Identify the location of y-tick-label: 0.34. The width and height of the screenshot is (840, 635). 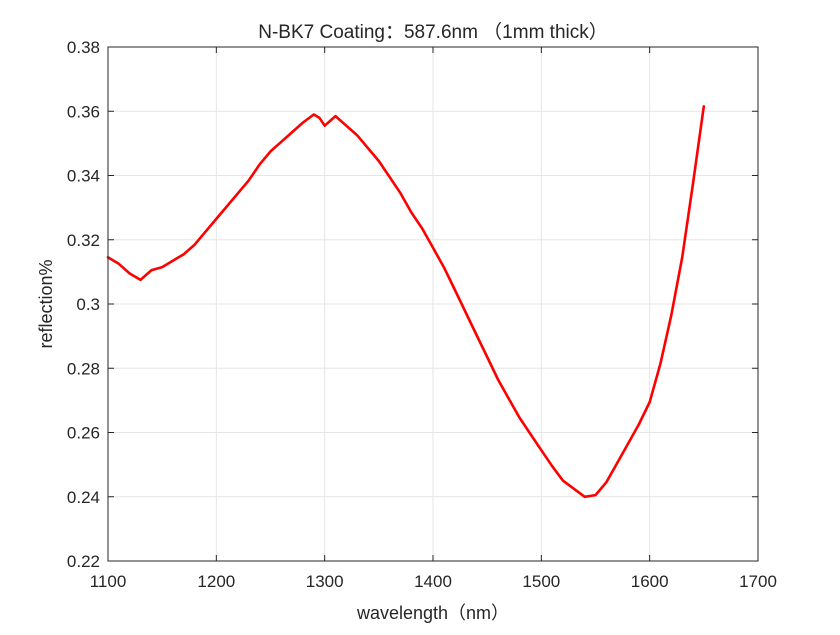
(83, 176).